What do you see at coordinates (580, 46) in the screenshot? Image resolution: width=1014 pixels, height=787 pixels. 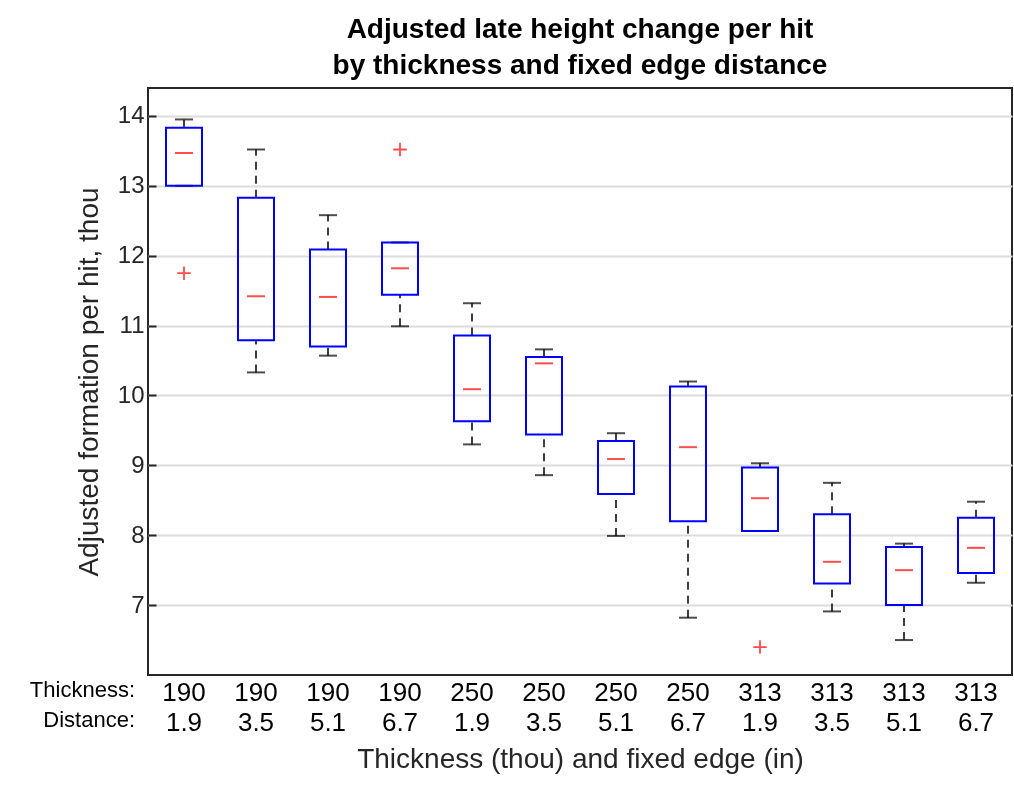 I see `chart-title: Adjusted late height change per hit by thickness and fixed edge distance` at bounding box center [580, 46].